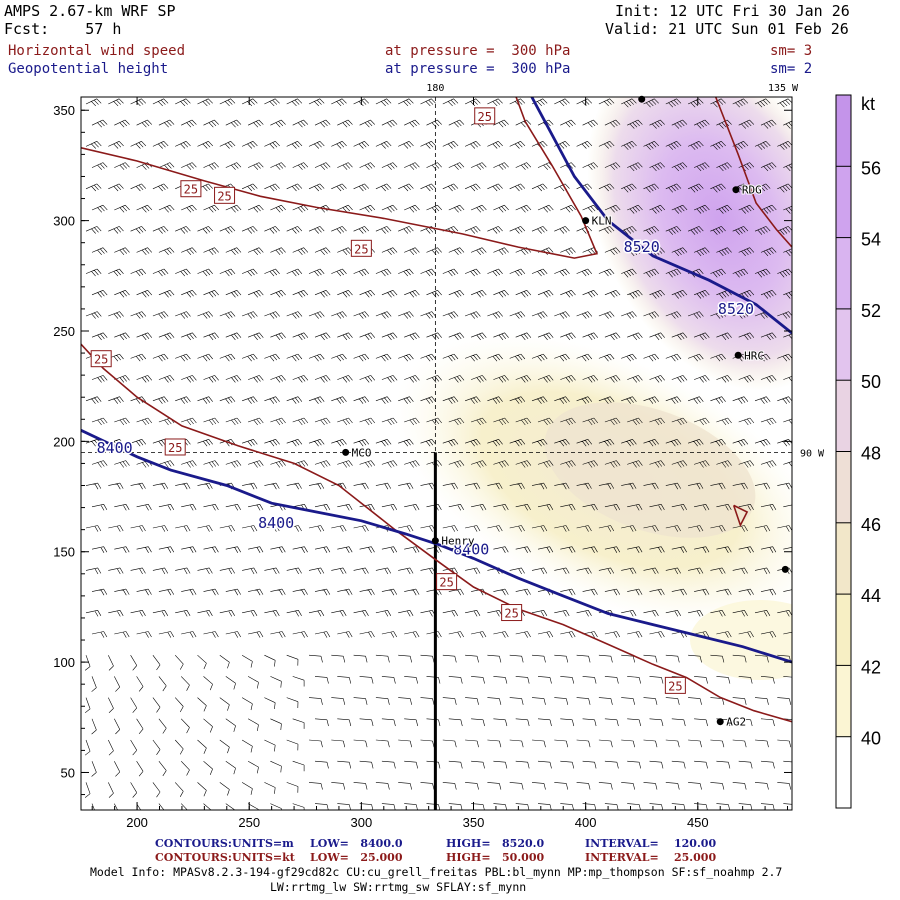 The width and height of the screenshot is (900, 900). What do you see at coordinates (88, 69) in the screenshot?
I see `field2-name: Geopotential height` at bounding box center [88, 69].